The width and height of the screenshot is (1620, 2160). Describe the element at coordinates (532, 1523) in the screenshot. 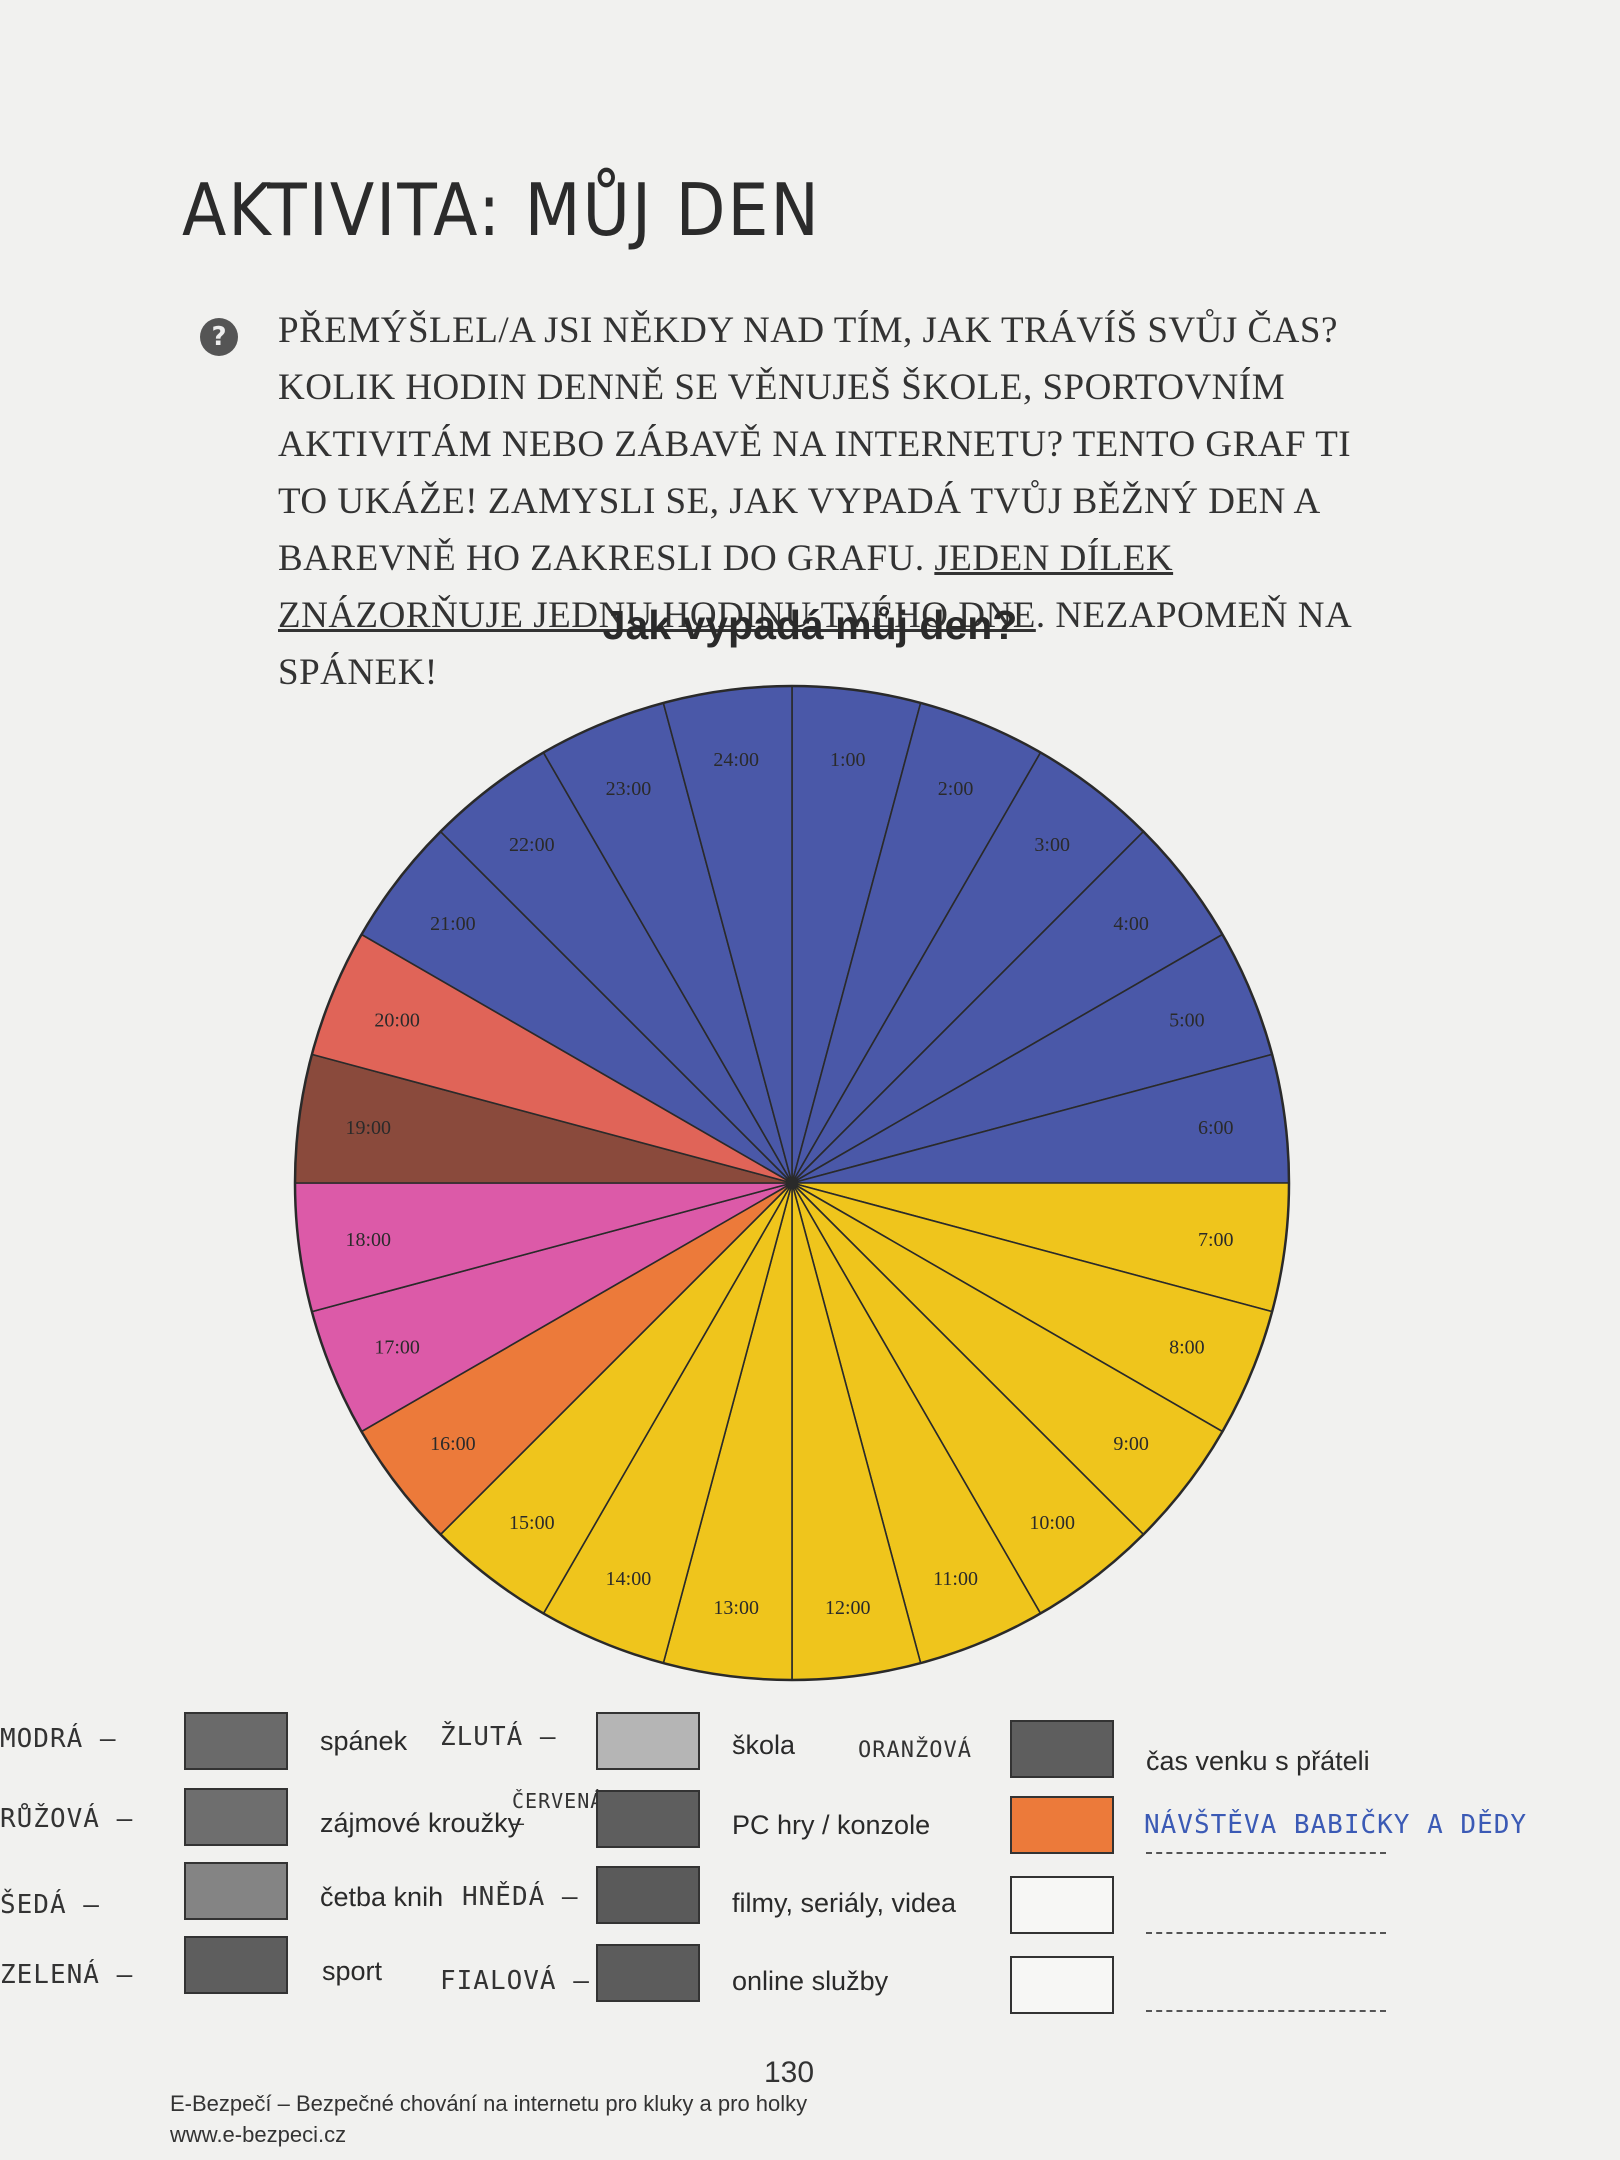

I see `pie-slice-label-15: 15:00` at that location.